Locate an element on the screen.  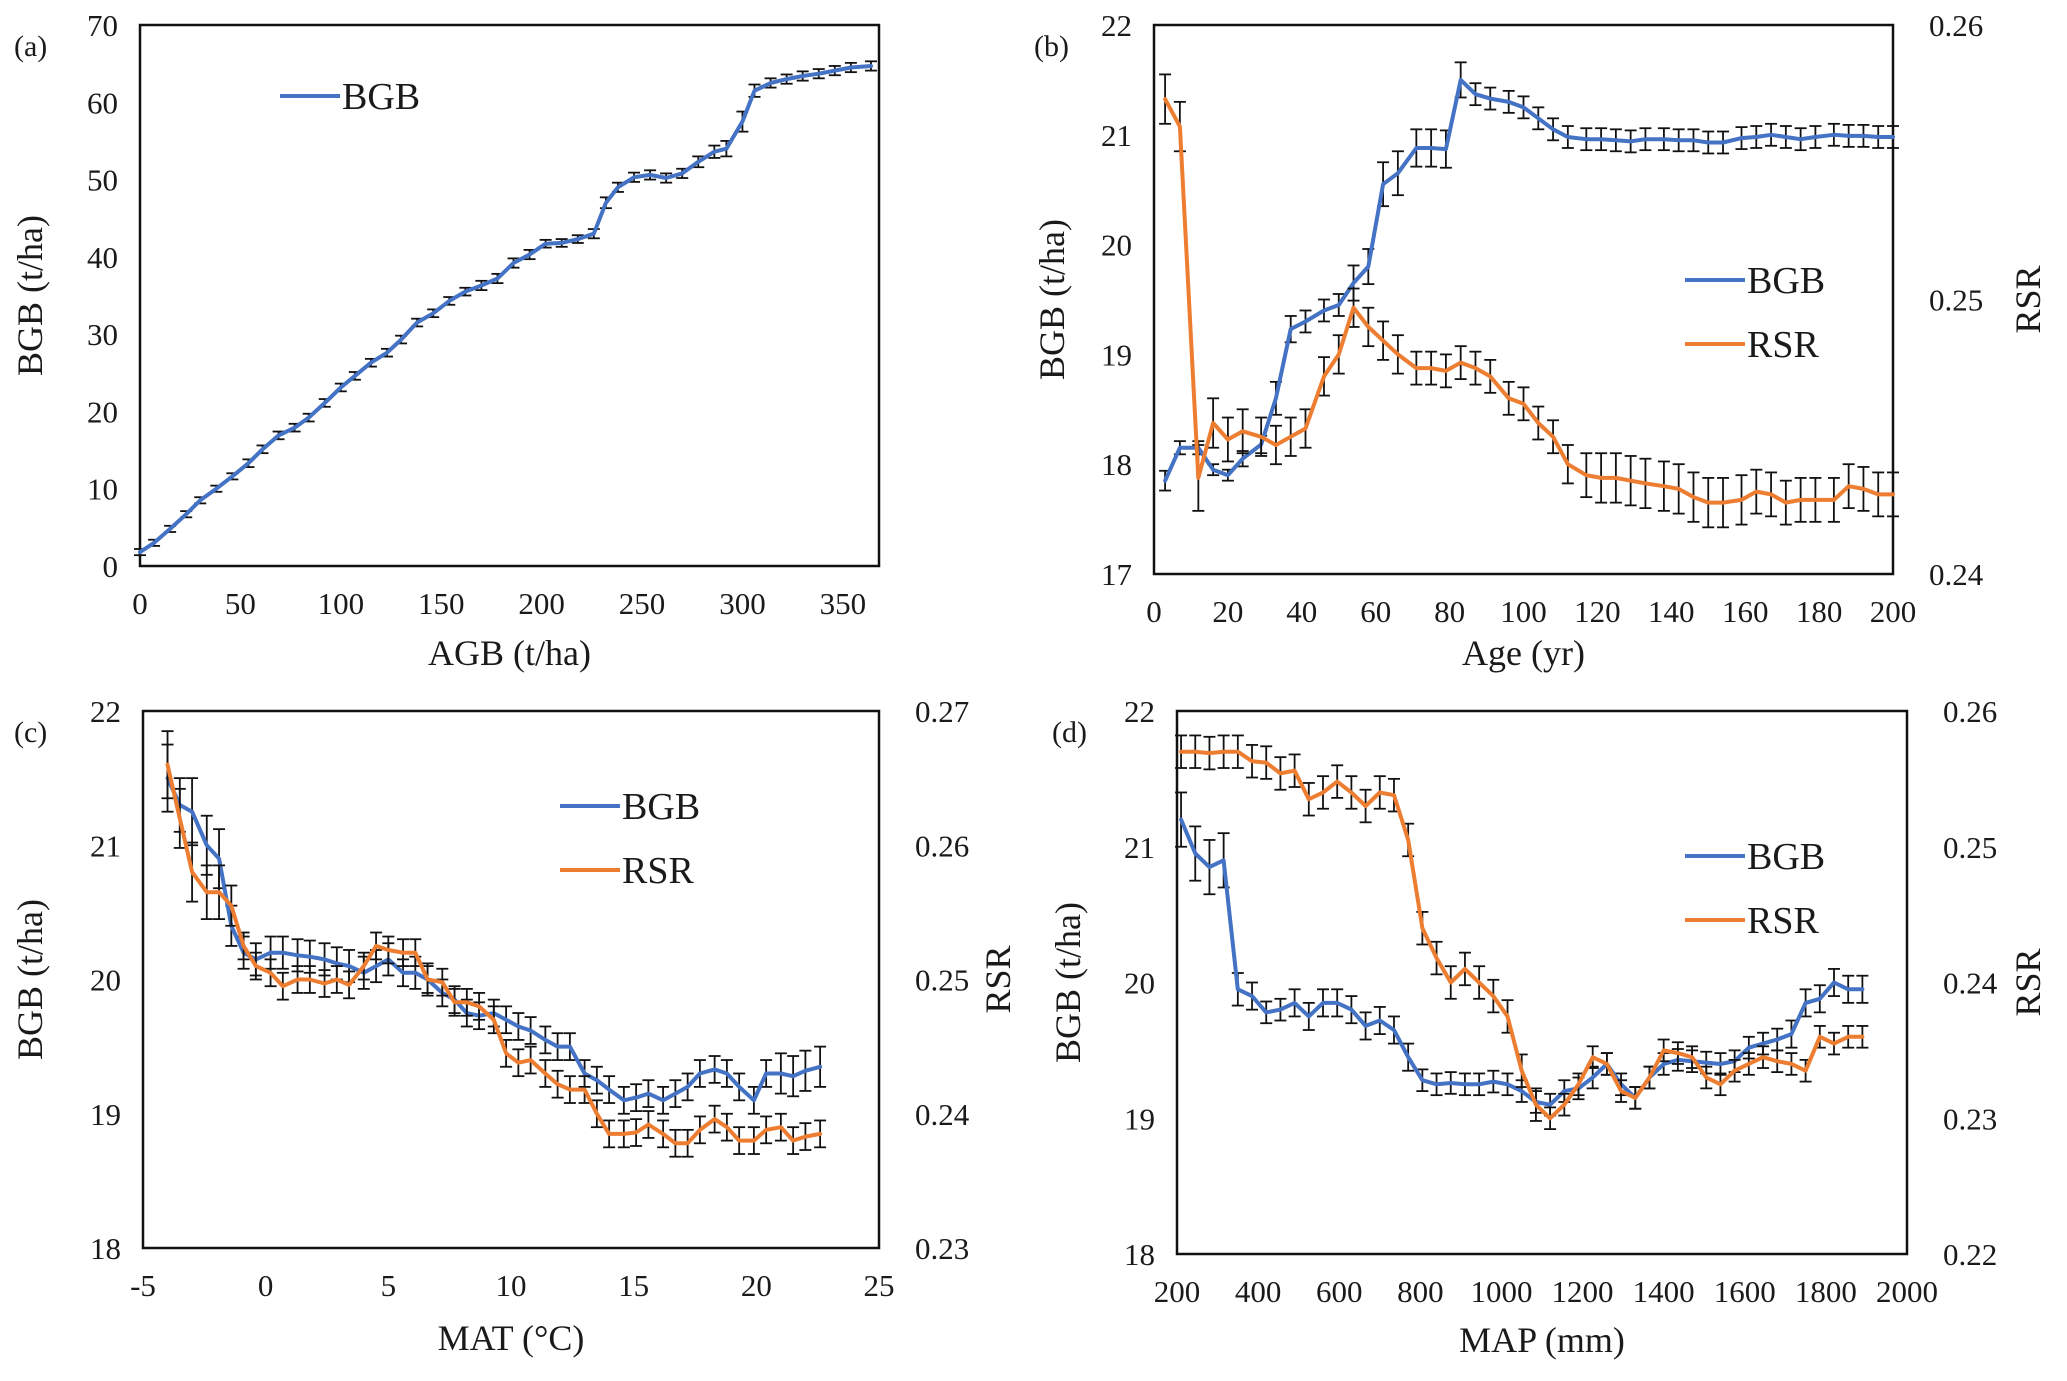
x-tick-label: 160 is located at coordinates (1745, 611).